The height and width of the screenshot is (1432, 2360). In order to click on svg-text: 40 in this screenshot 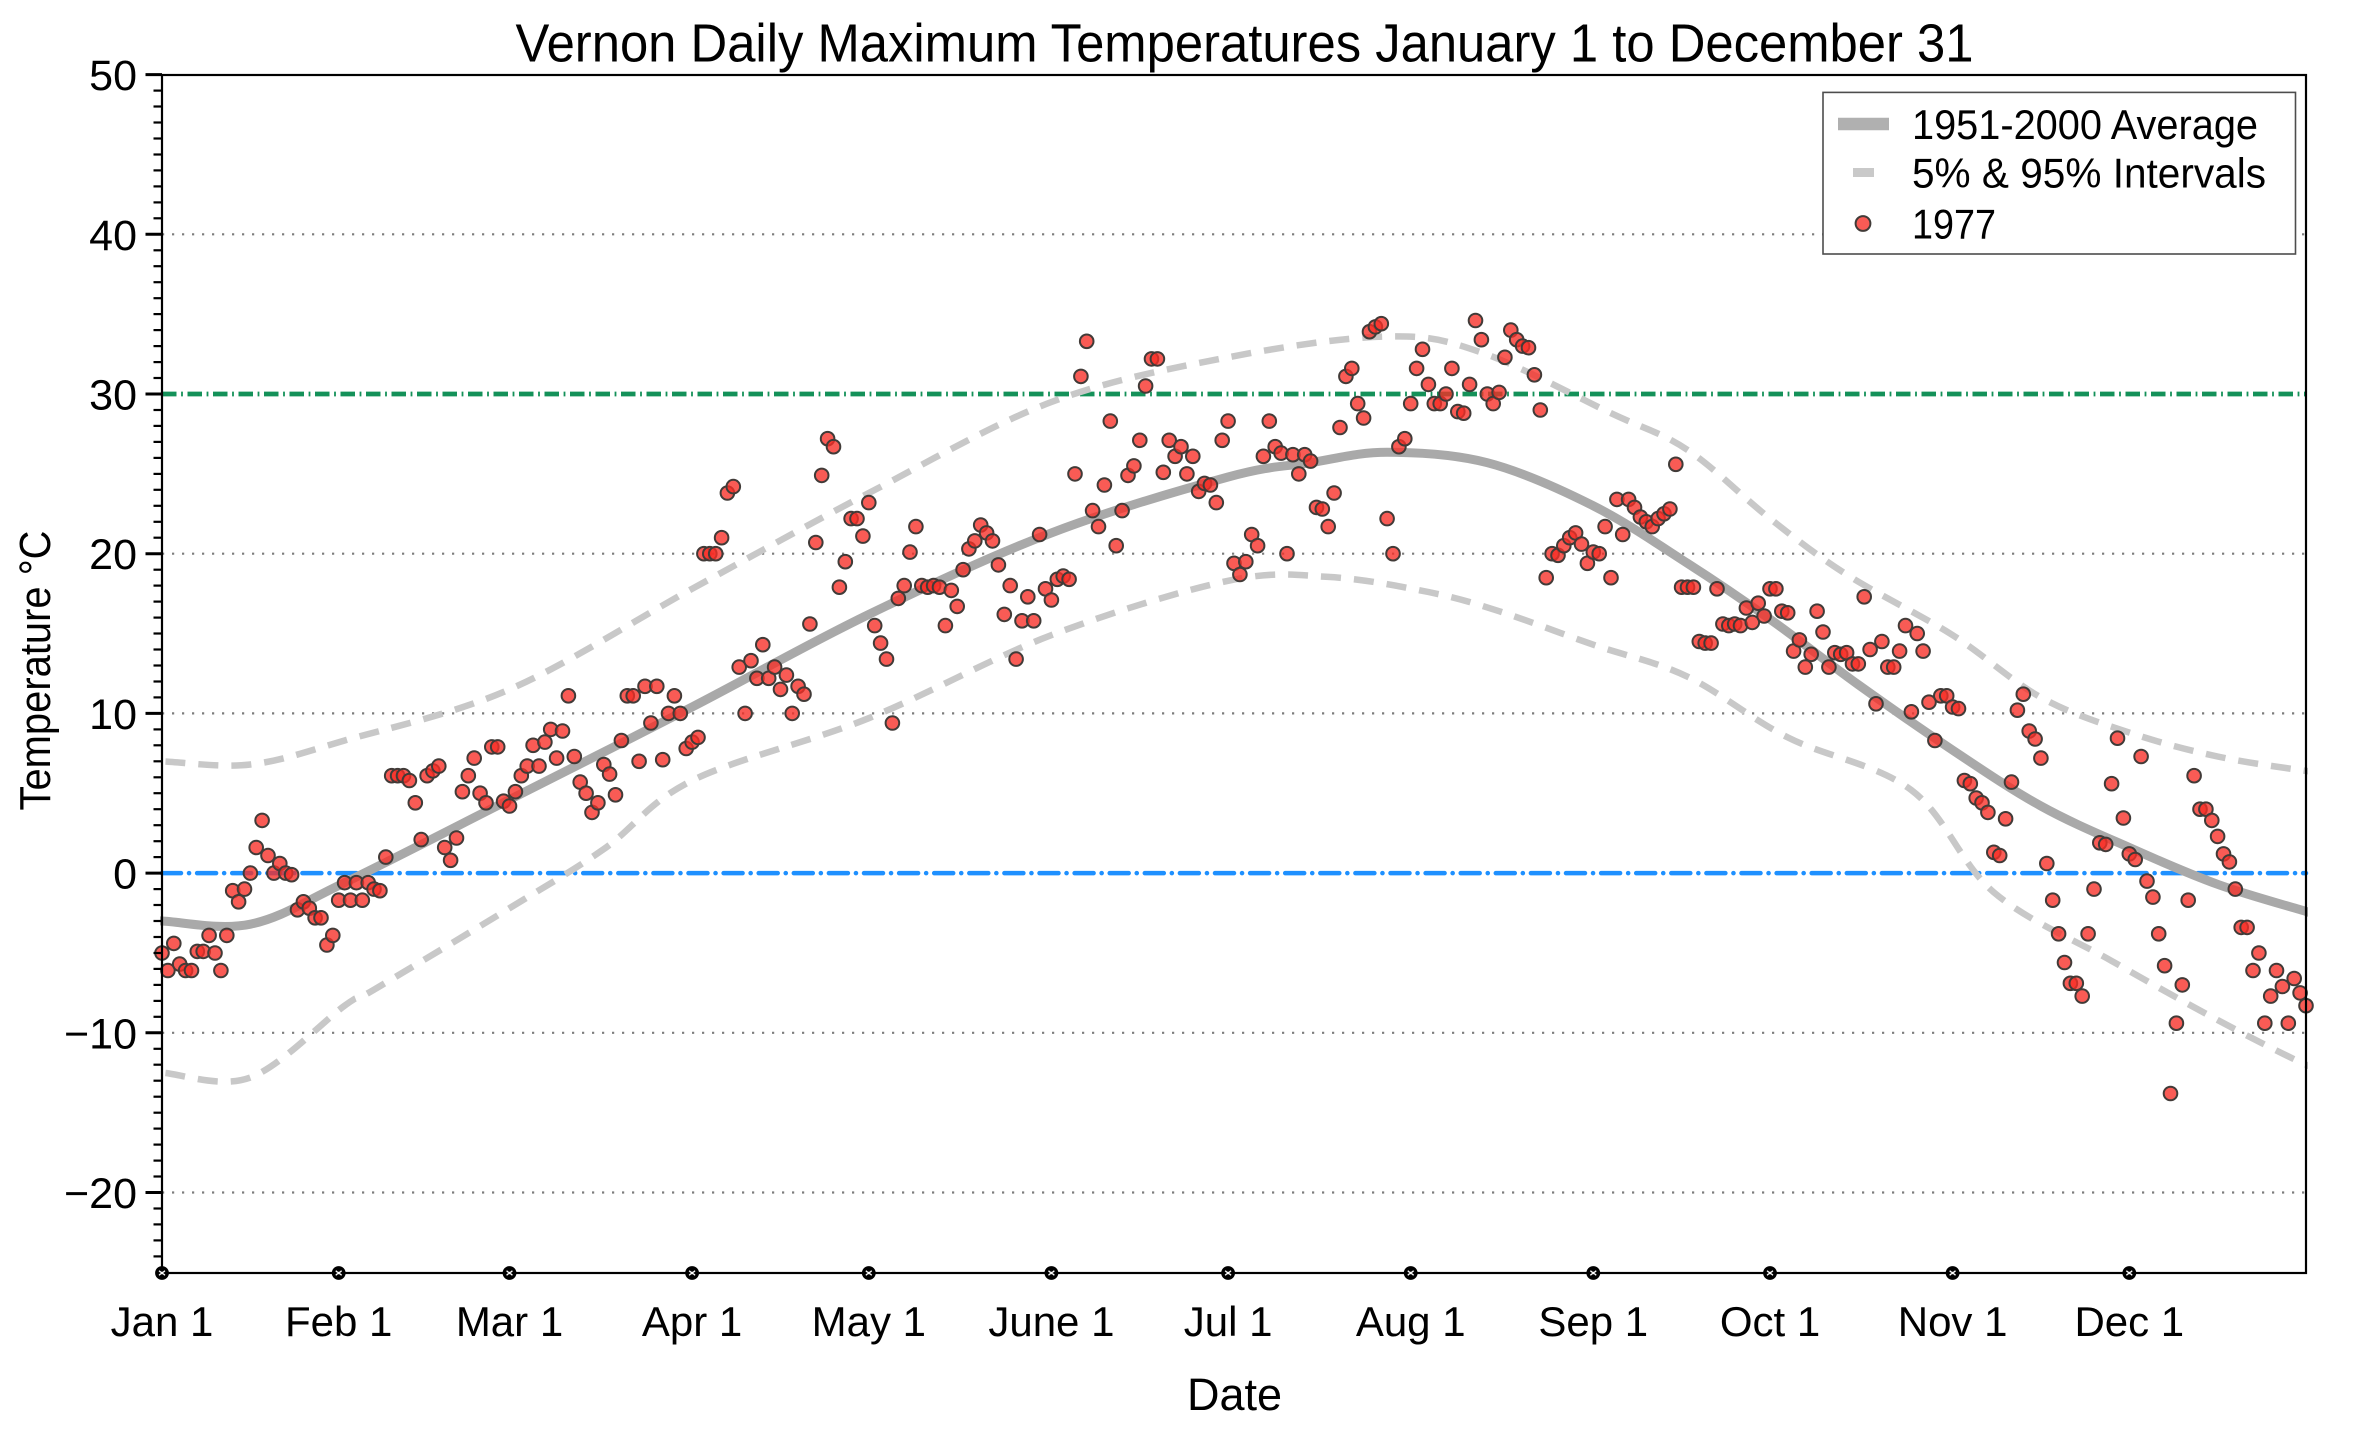, I will do `click(113, 236)`.